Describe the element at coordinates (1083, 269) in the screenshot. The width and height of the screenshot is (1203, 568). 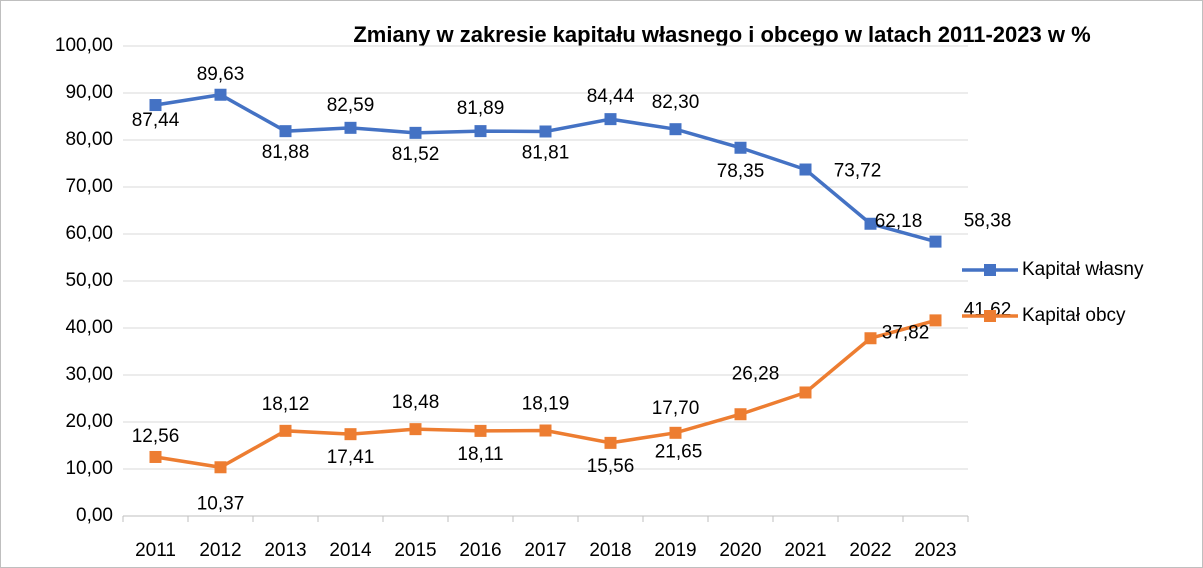
I see `legend-label: Kapitał własny` at that location.